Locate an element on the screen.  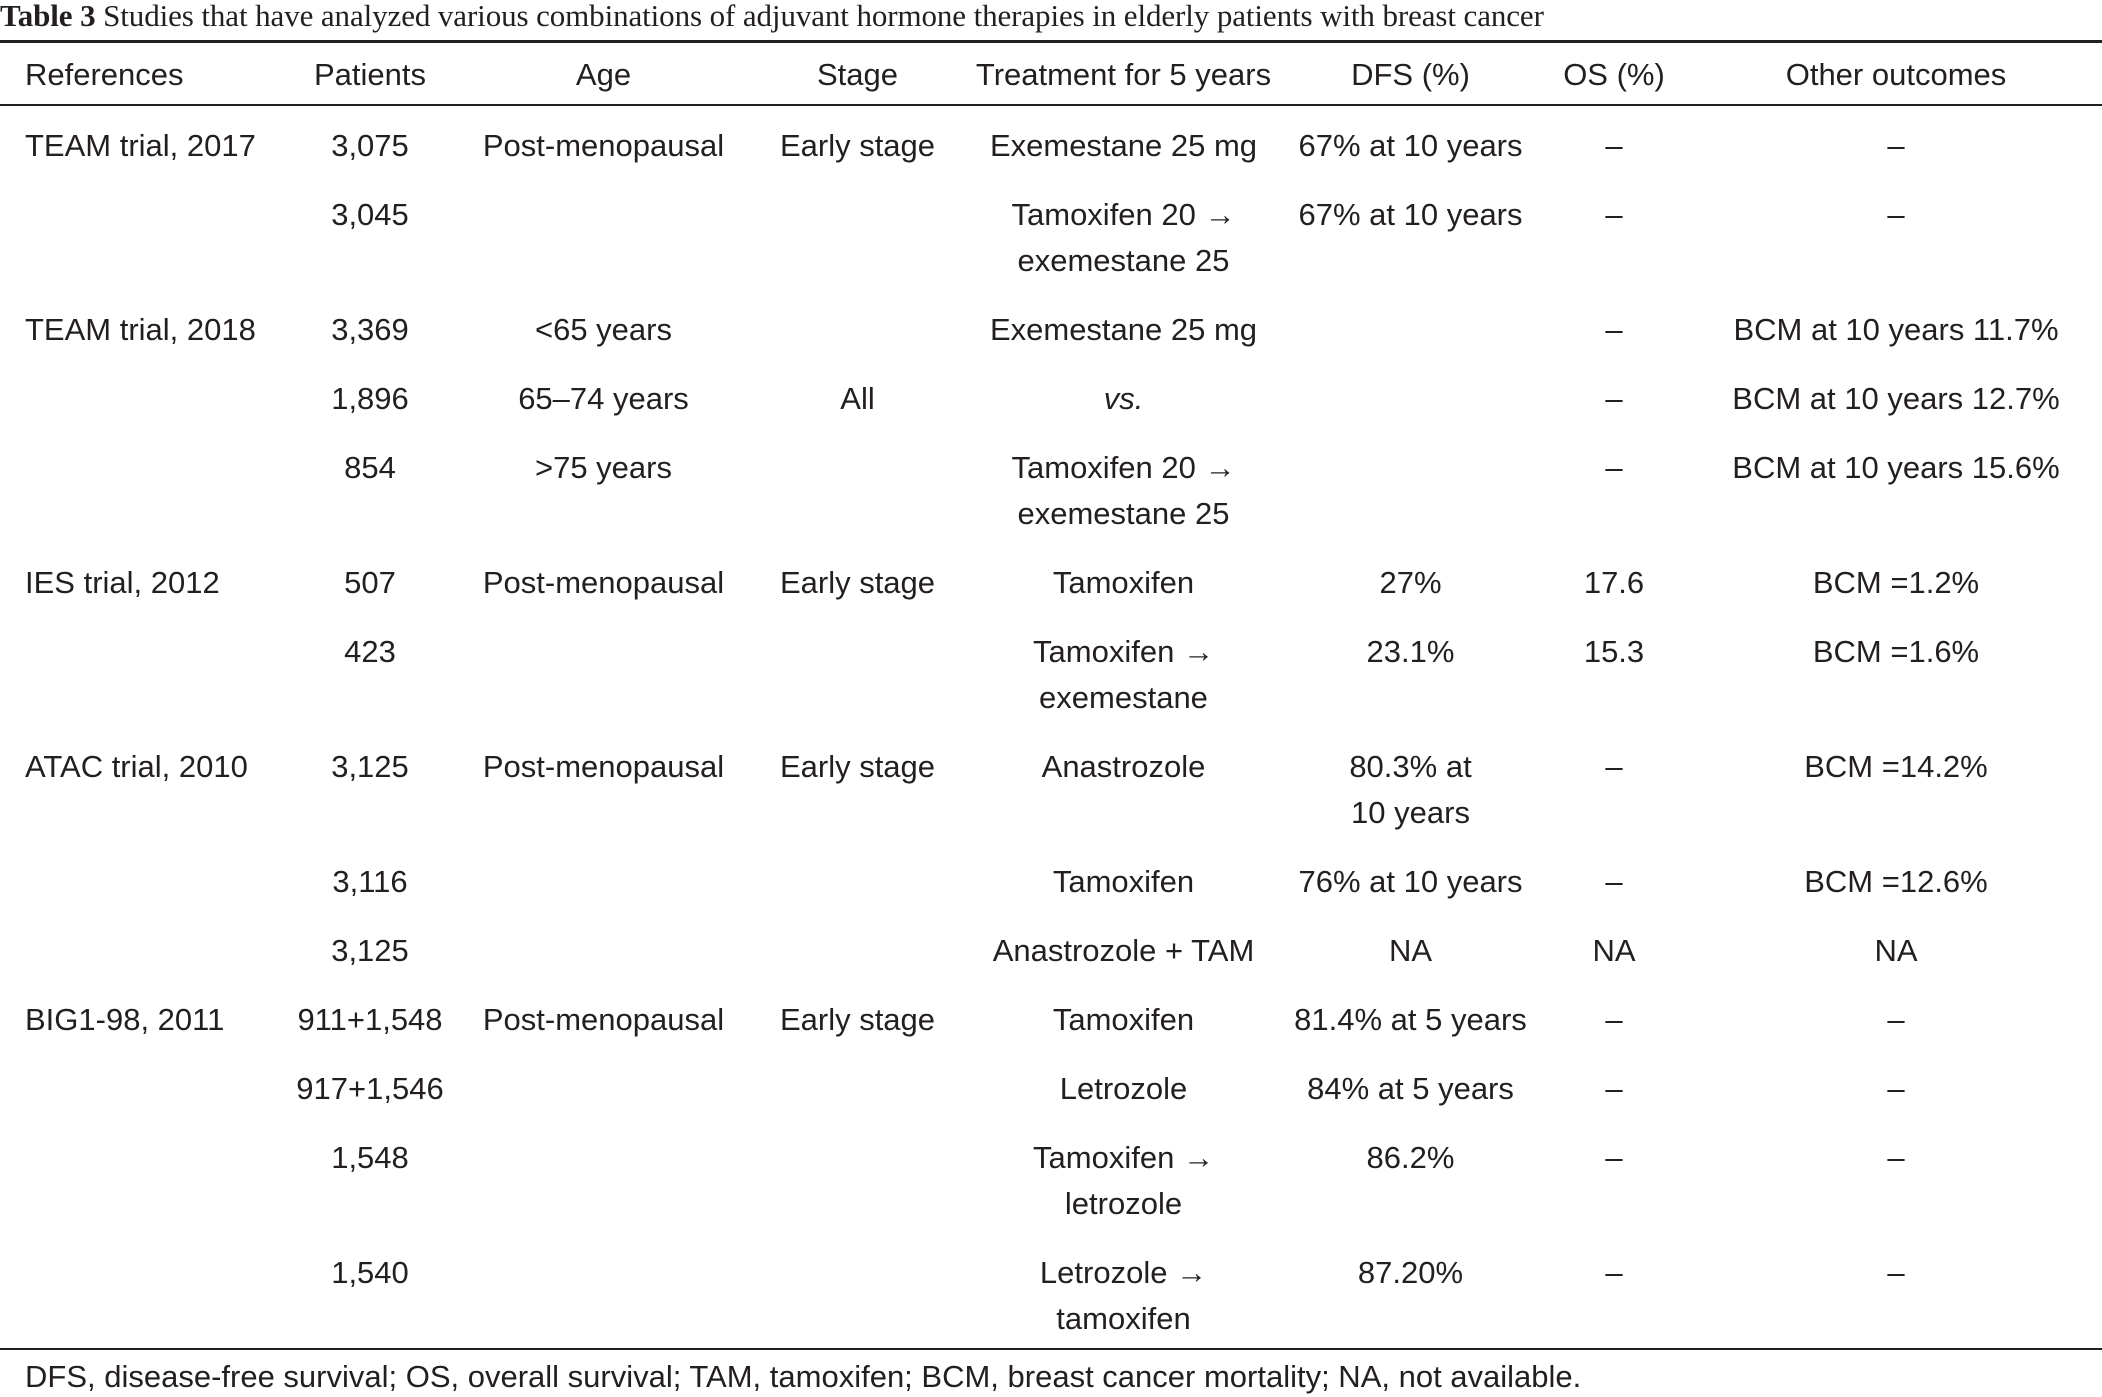
cell-dfs: 80.3% at 10 years is located at coordinates (1410, 801).